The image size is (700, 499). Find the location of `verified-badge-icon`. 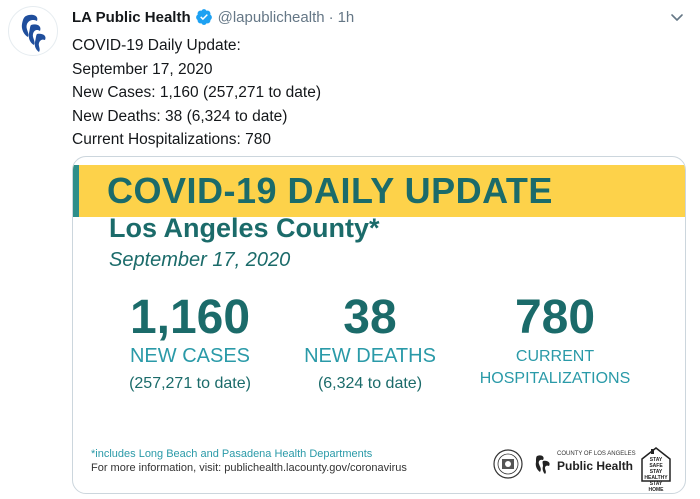

verified-badge-icon is located at coordinates (204, 17).